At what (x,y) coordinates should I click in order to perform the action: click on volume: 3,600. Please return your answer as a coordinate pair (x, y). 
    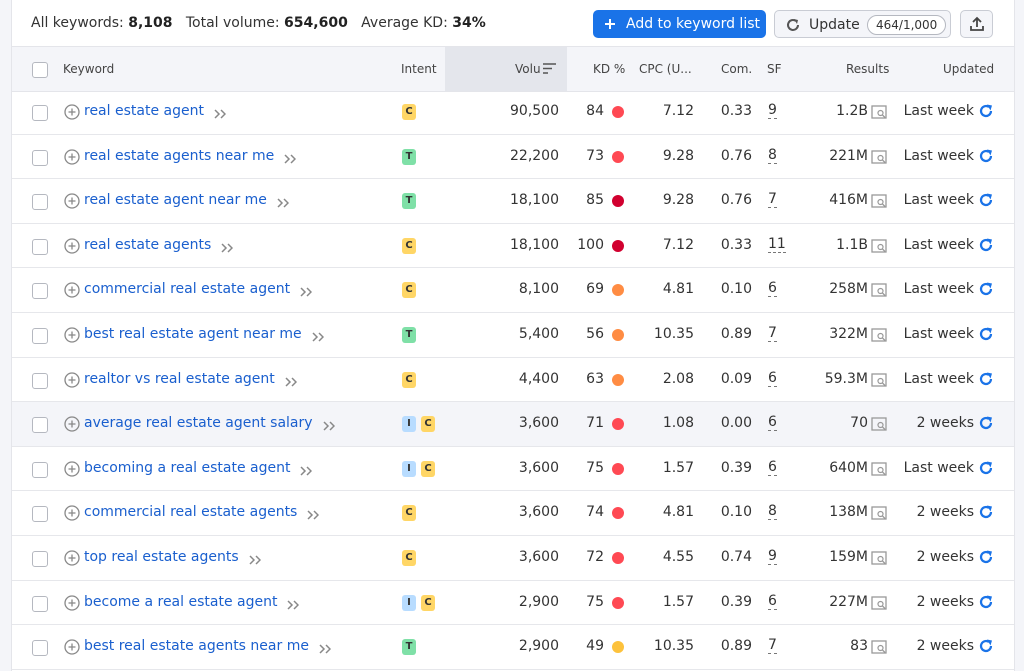
    Looking at the image, I should click on (538, 557).